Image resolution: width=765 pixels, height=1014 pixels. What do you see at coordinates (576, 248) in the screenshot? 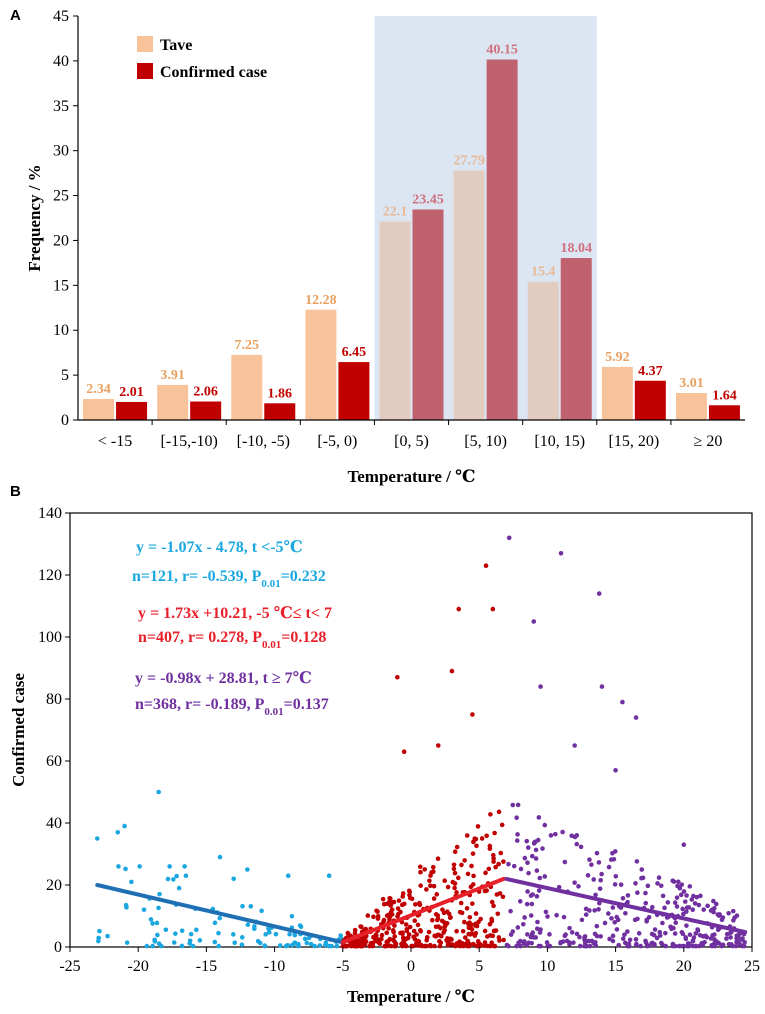
I see `data-label-case-6: 18.04` at bounding box center [576, 248].